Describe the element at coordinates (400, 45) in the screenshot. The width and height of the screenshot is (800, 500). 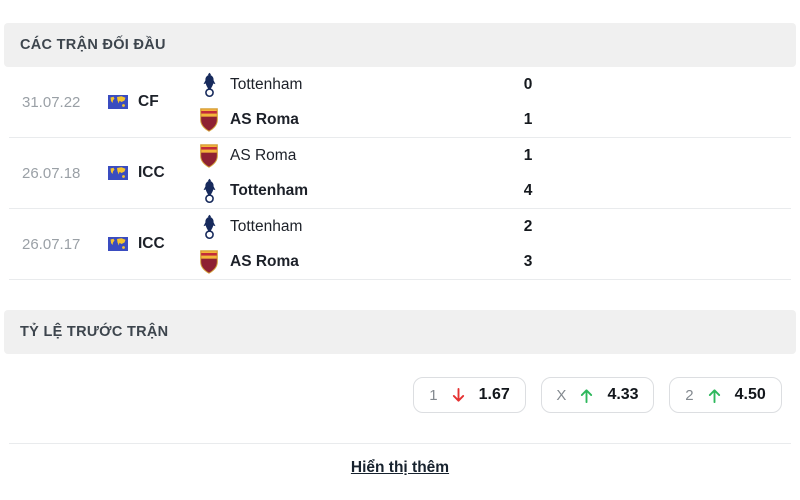
I see `h2h-section-header: CÁC TRẬN ĐỐI ĐẦU` at that location.